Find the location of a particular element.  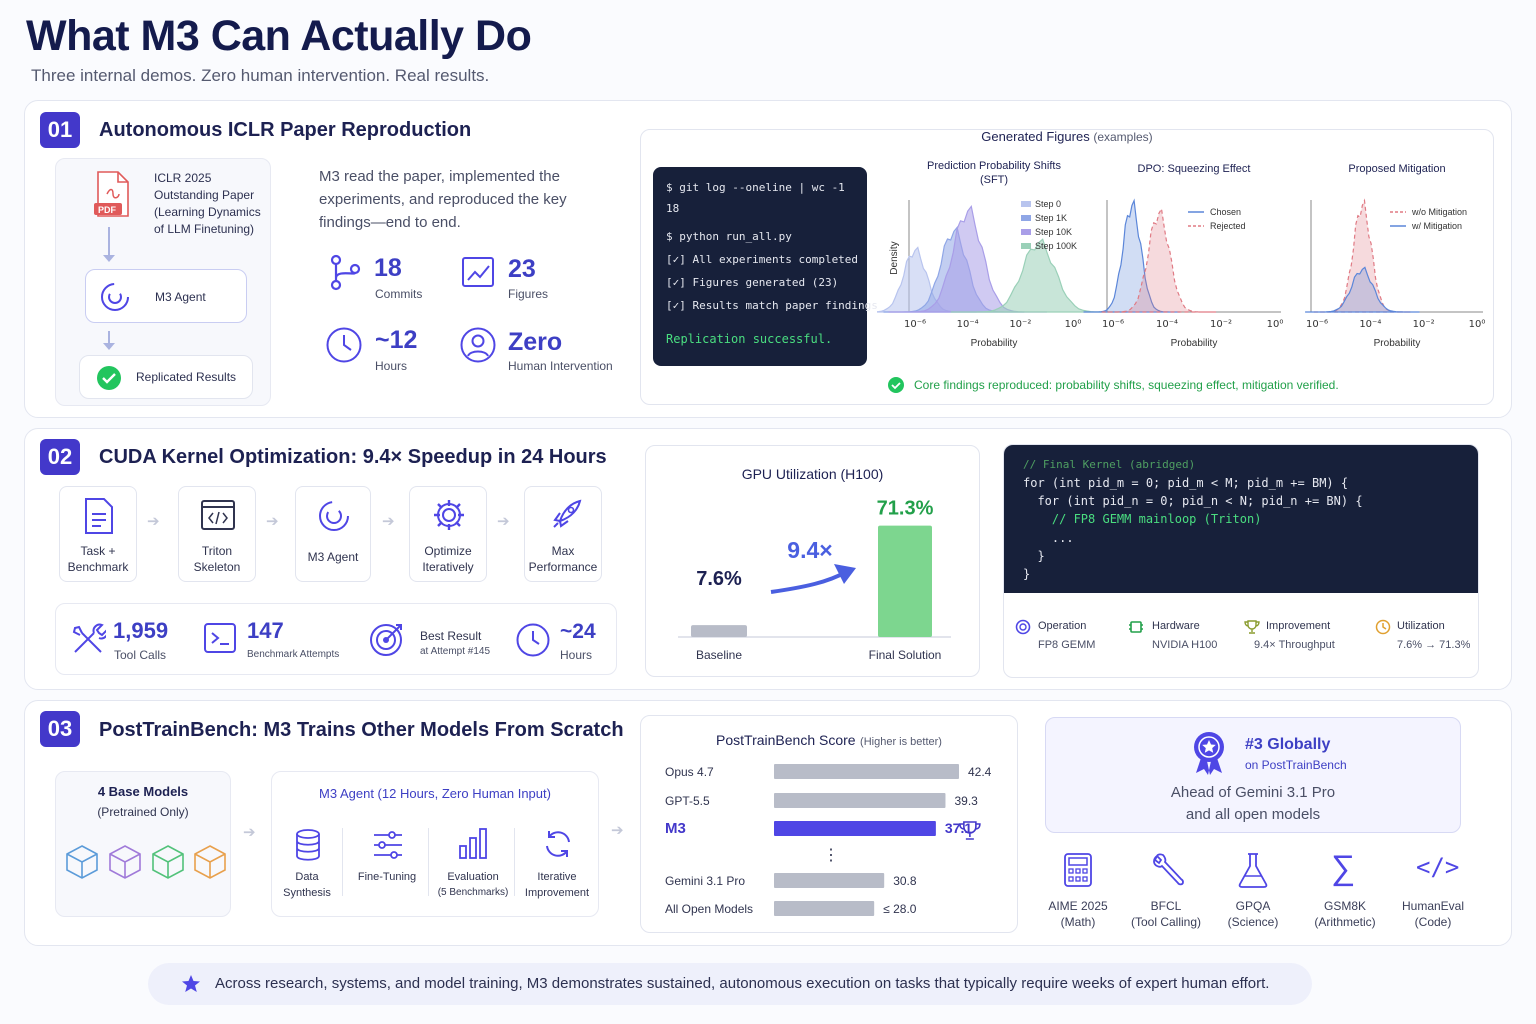

score-bar-gemini-3-1-pro is located at coordinates (829, 880).